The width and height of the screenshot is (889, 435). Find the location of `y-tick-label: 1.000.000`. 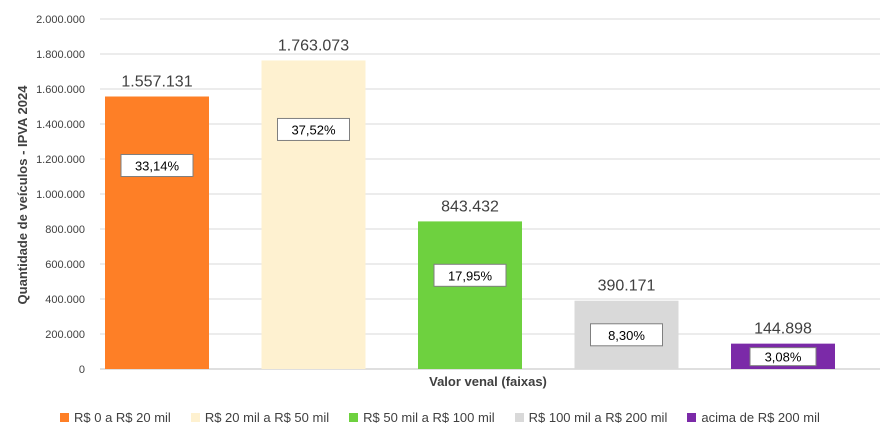

y-tick-label: 1.000.000 is located at coordinates (60, 195).